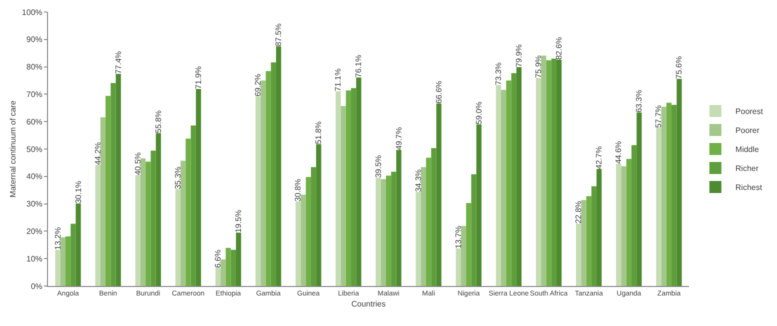 This screenshot has height=326, width=777. I want to click on y-tick-label: 90%, so click(34, 39).